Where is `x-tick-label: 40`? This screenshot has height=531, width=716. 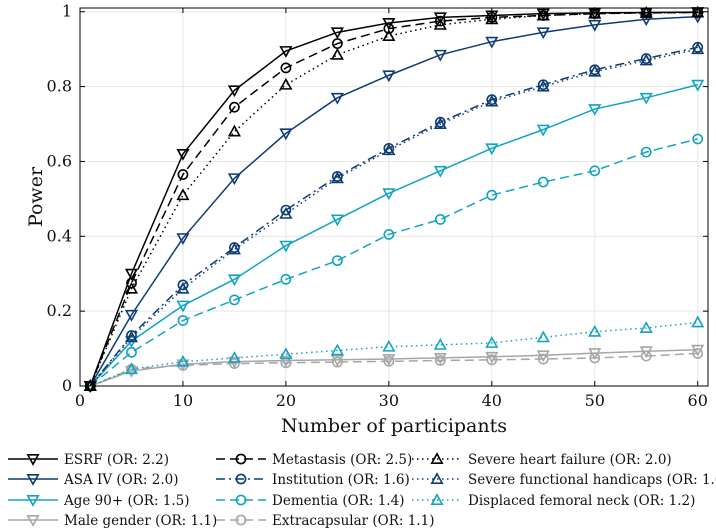
x-tick-label: 40 is located at coordinates (492, 400).